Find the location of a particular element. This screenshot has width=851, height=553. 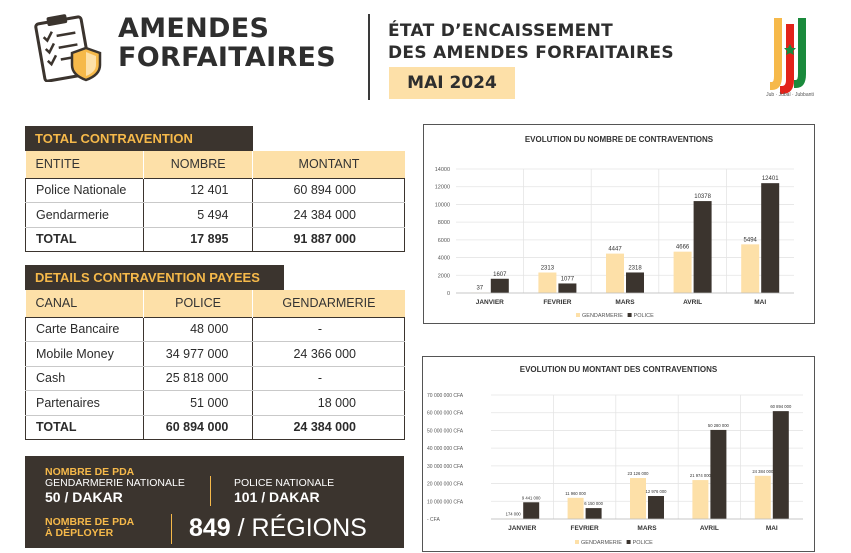

clipboard-shield-icon is located at coordinates (68, 47).